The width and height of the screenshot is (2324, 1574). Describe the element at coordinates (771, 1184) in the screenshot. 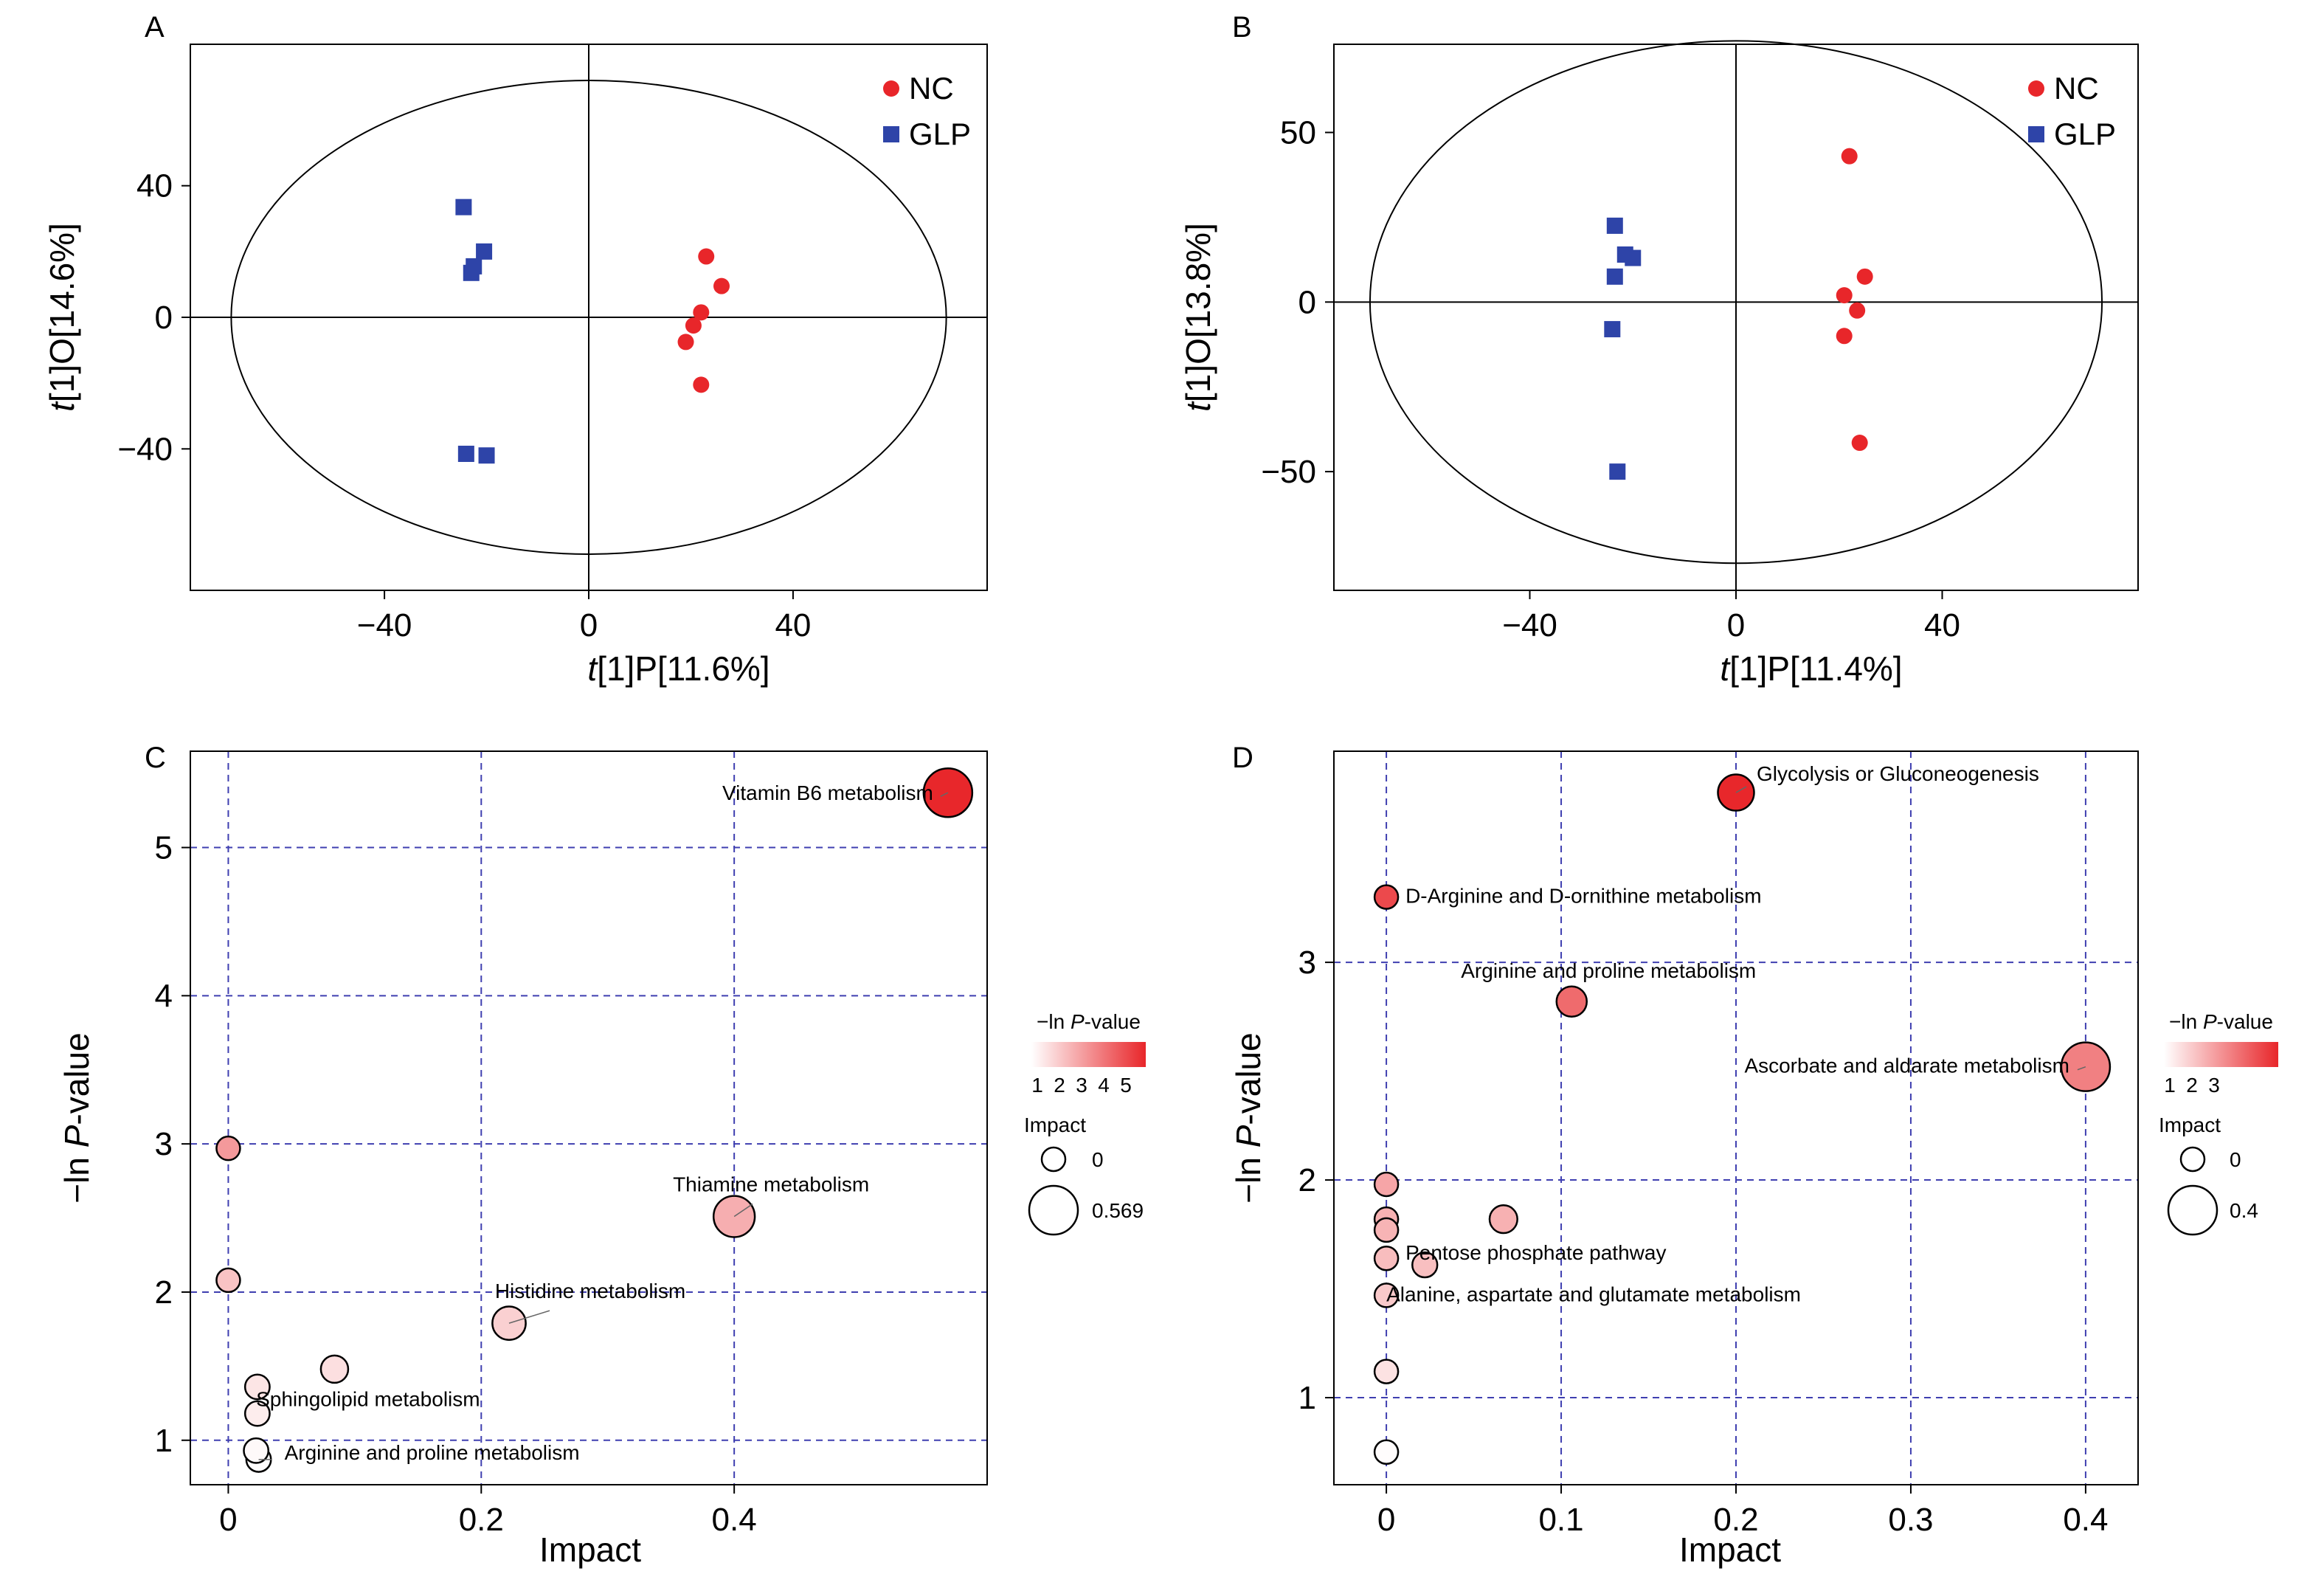

I see `pathway-label: Thiamine metabolism` at that location.